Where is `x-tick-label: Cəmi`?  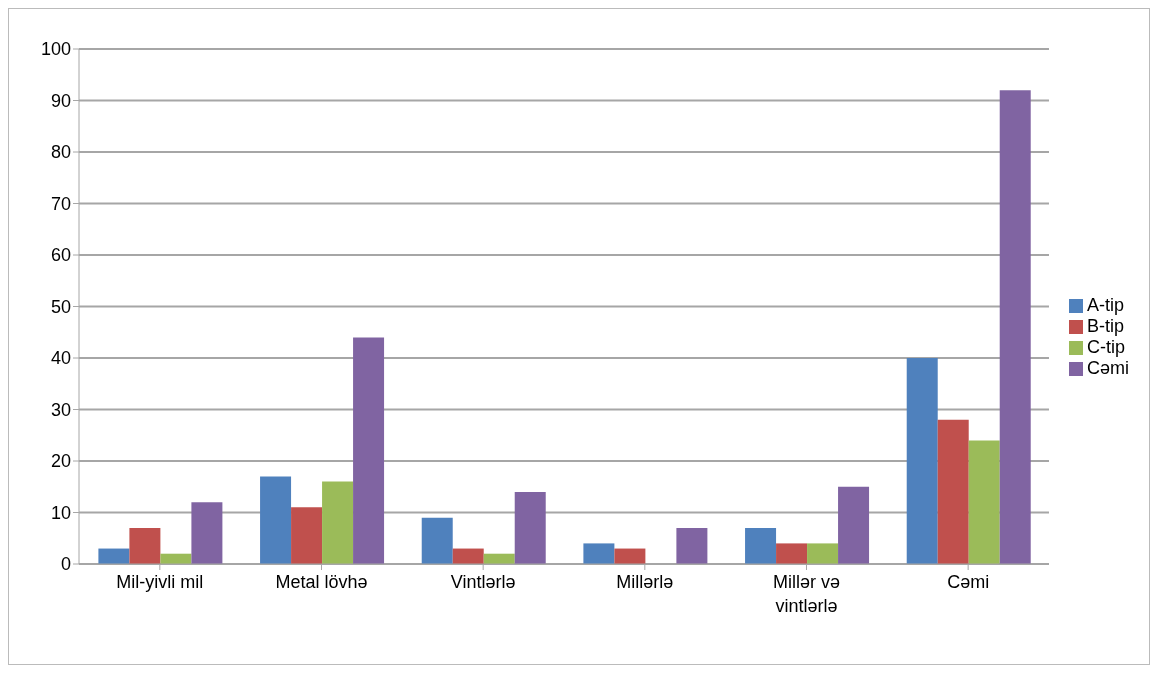
x-tick-label: Cəmi is located at coordinates (968, 582).